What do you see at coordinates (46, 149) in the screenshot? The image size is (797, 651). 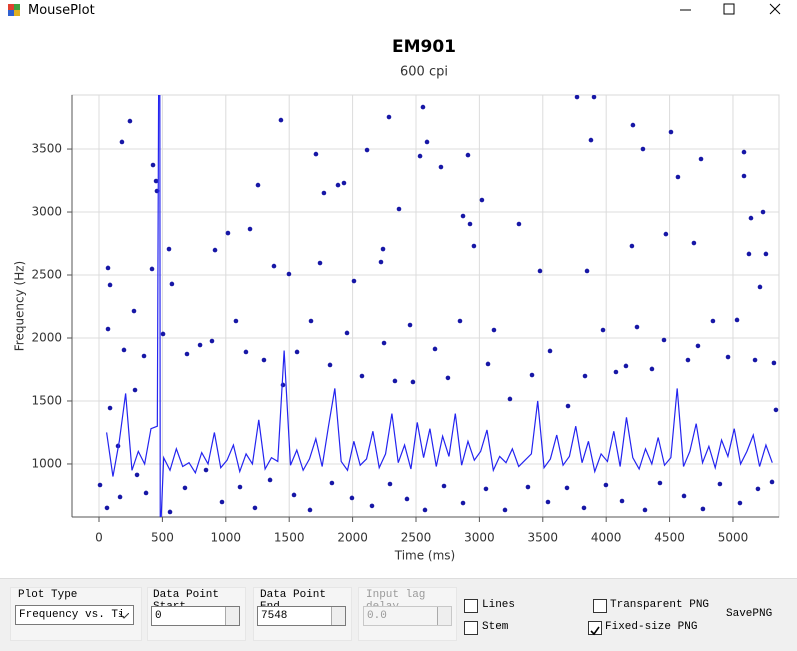 I see `y-tick-label: 3500` at bounding box center [46, 149].